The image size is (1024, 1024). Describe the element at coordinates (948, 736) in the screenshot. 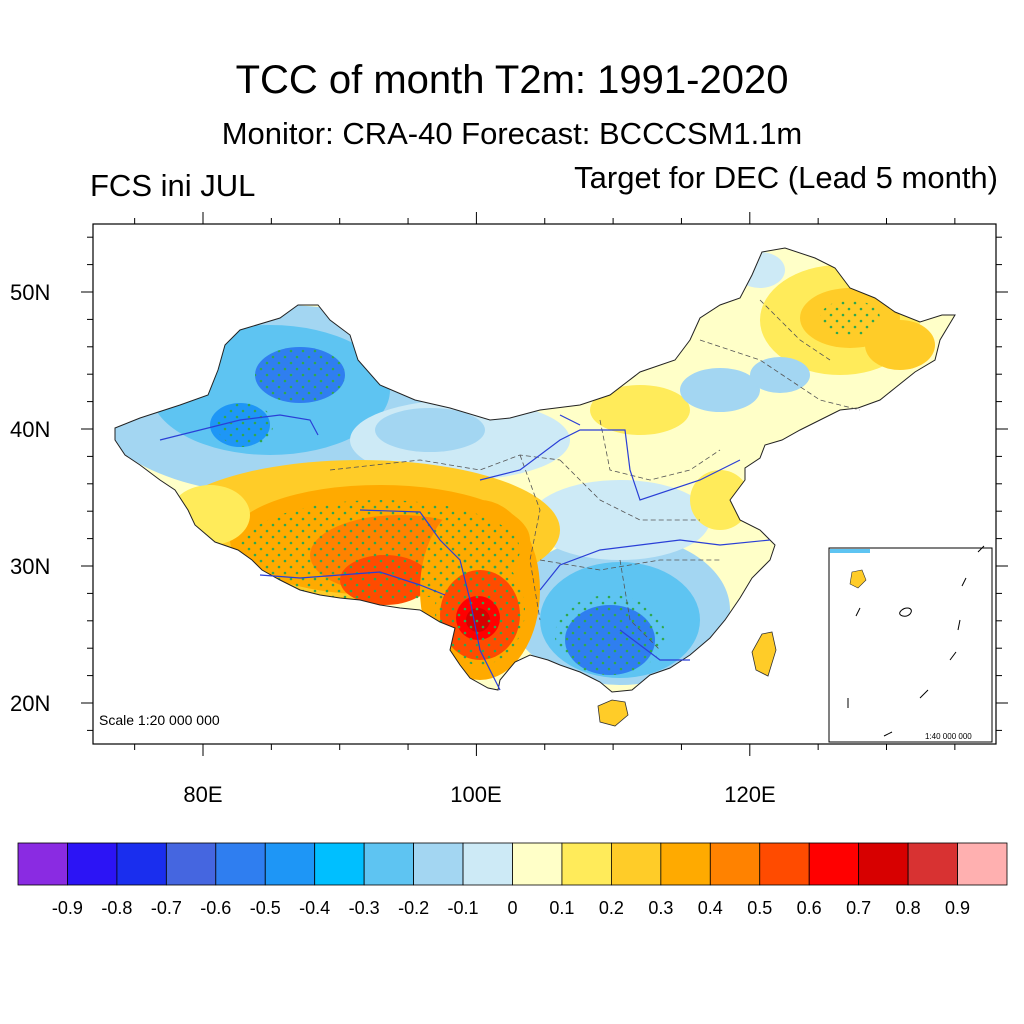

I see `inset-scale-text: 1:40 000 000` at that location.